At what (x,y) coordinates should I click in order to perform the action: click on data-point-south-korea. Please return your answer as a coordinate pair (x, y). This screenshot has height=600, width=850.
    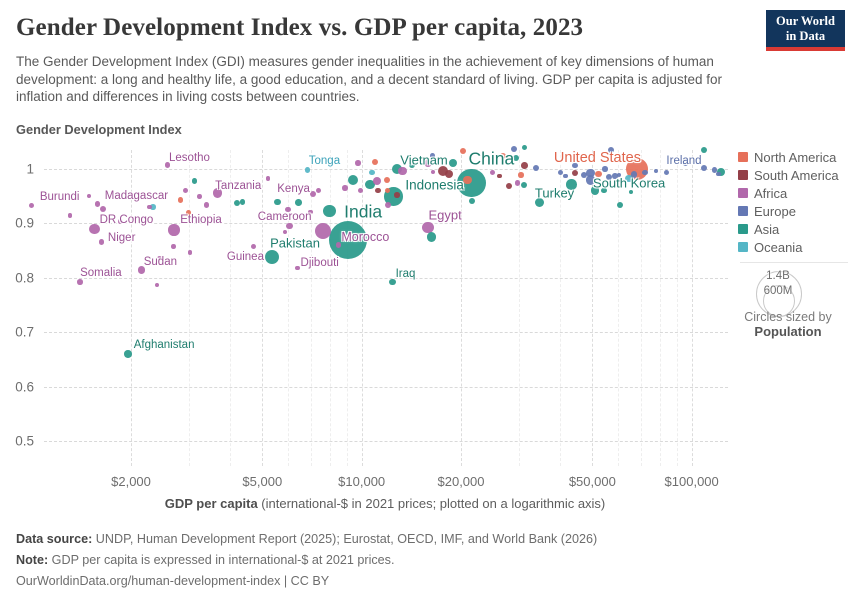
    Looking at the image, I should click on (595, 191).